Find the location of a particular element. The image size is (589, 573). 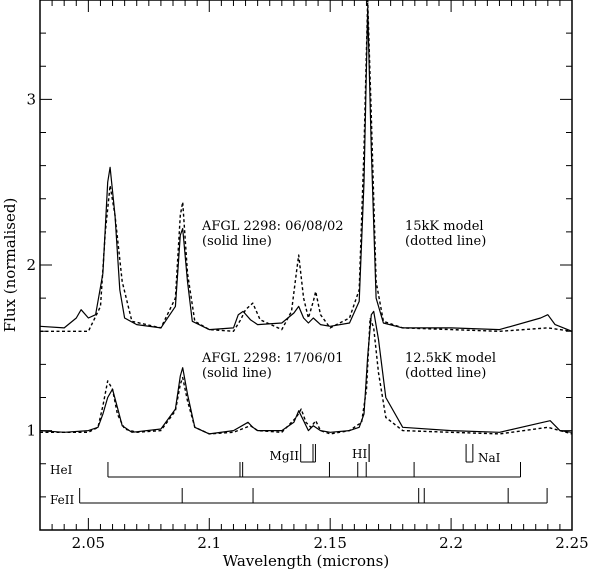

y-tick-labels: 1 2 3 is located at coordinates (31, 264).